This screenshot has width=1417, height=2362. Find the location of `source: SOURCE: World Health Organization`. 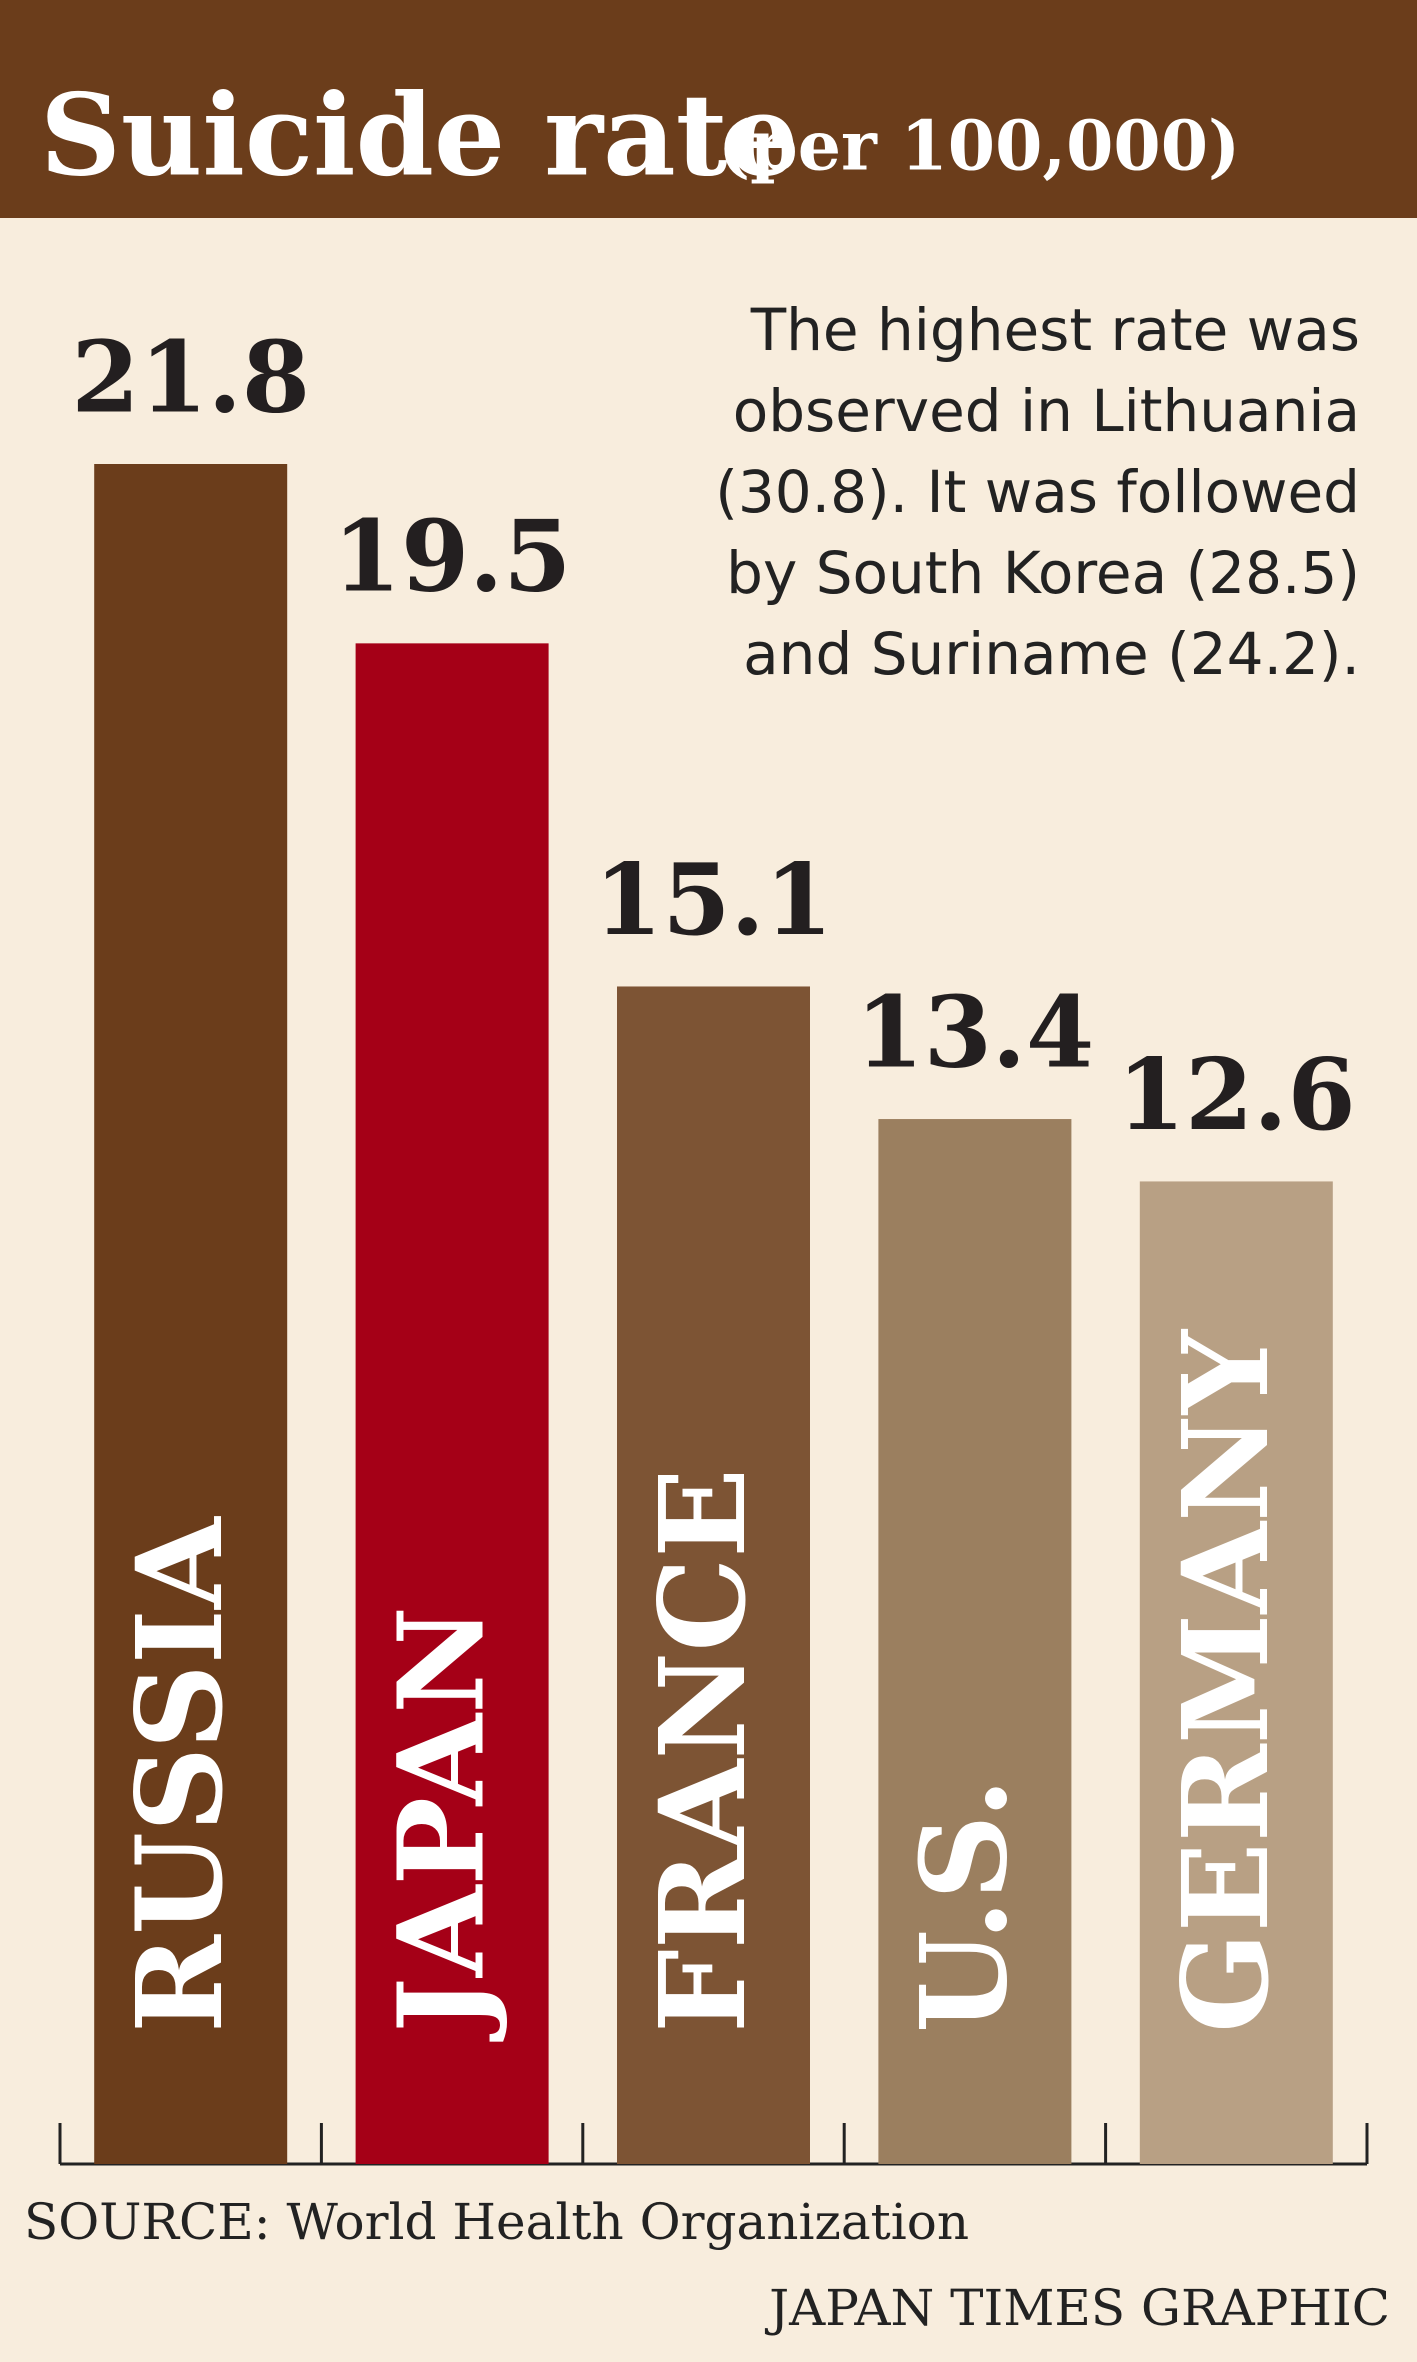

source: SOURCE: World Health Organization is located at coordinates (496, 2222).